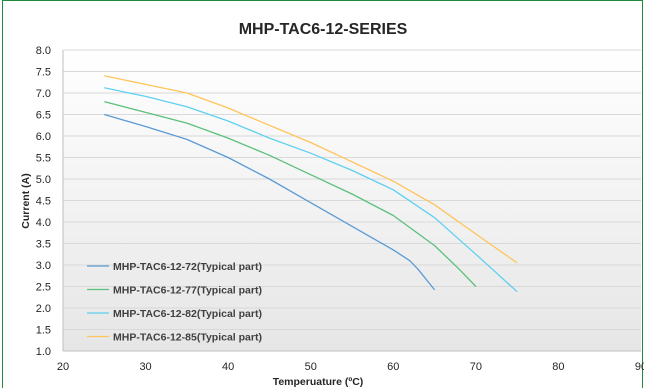 This screenshot has height=389, width=645. Describe the element at coordinates (43, 180) in the screenshot. I see `y-tick-label: 5.0` at that location.